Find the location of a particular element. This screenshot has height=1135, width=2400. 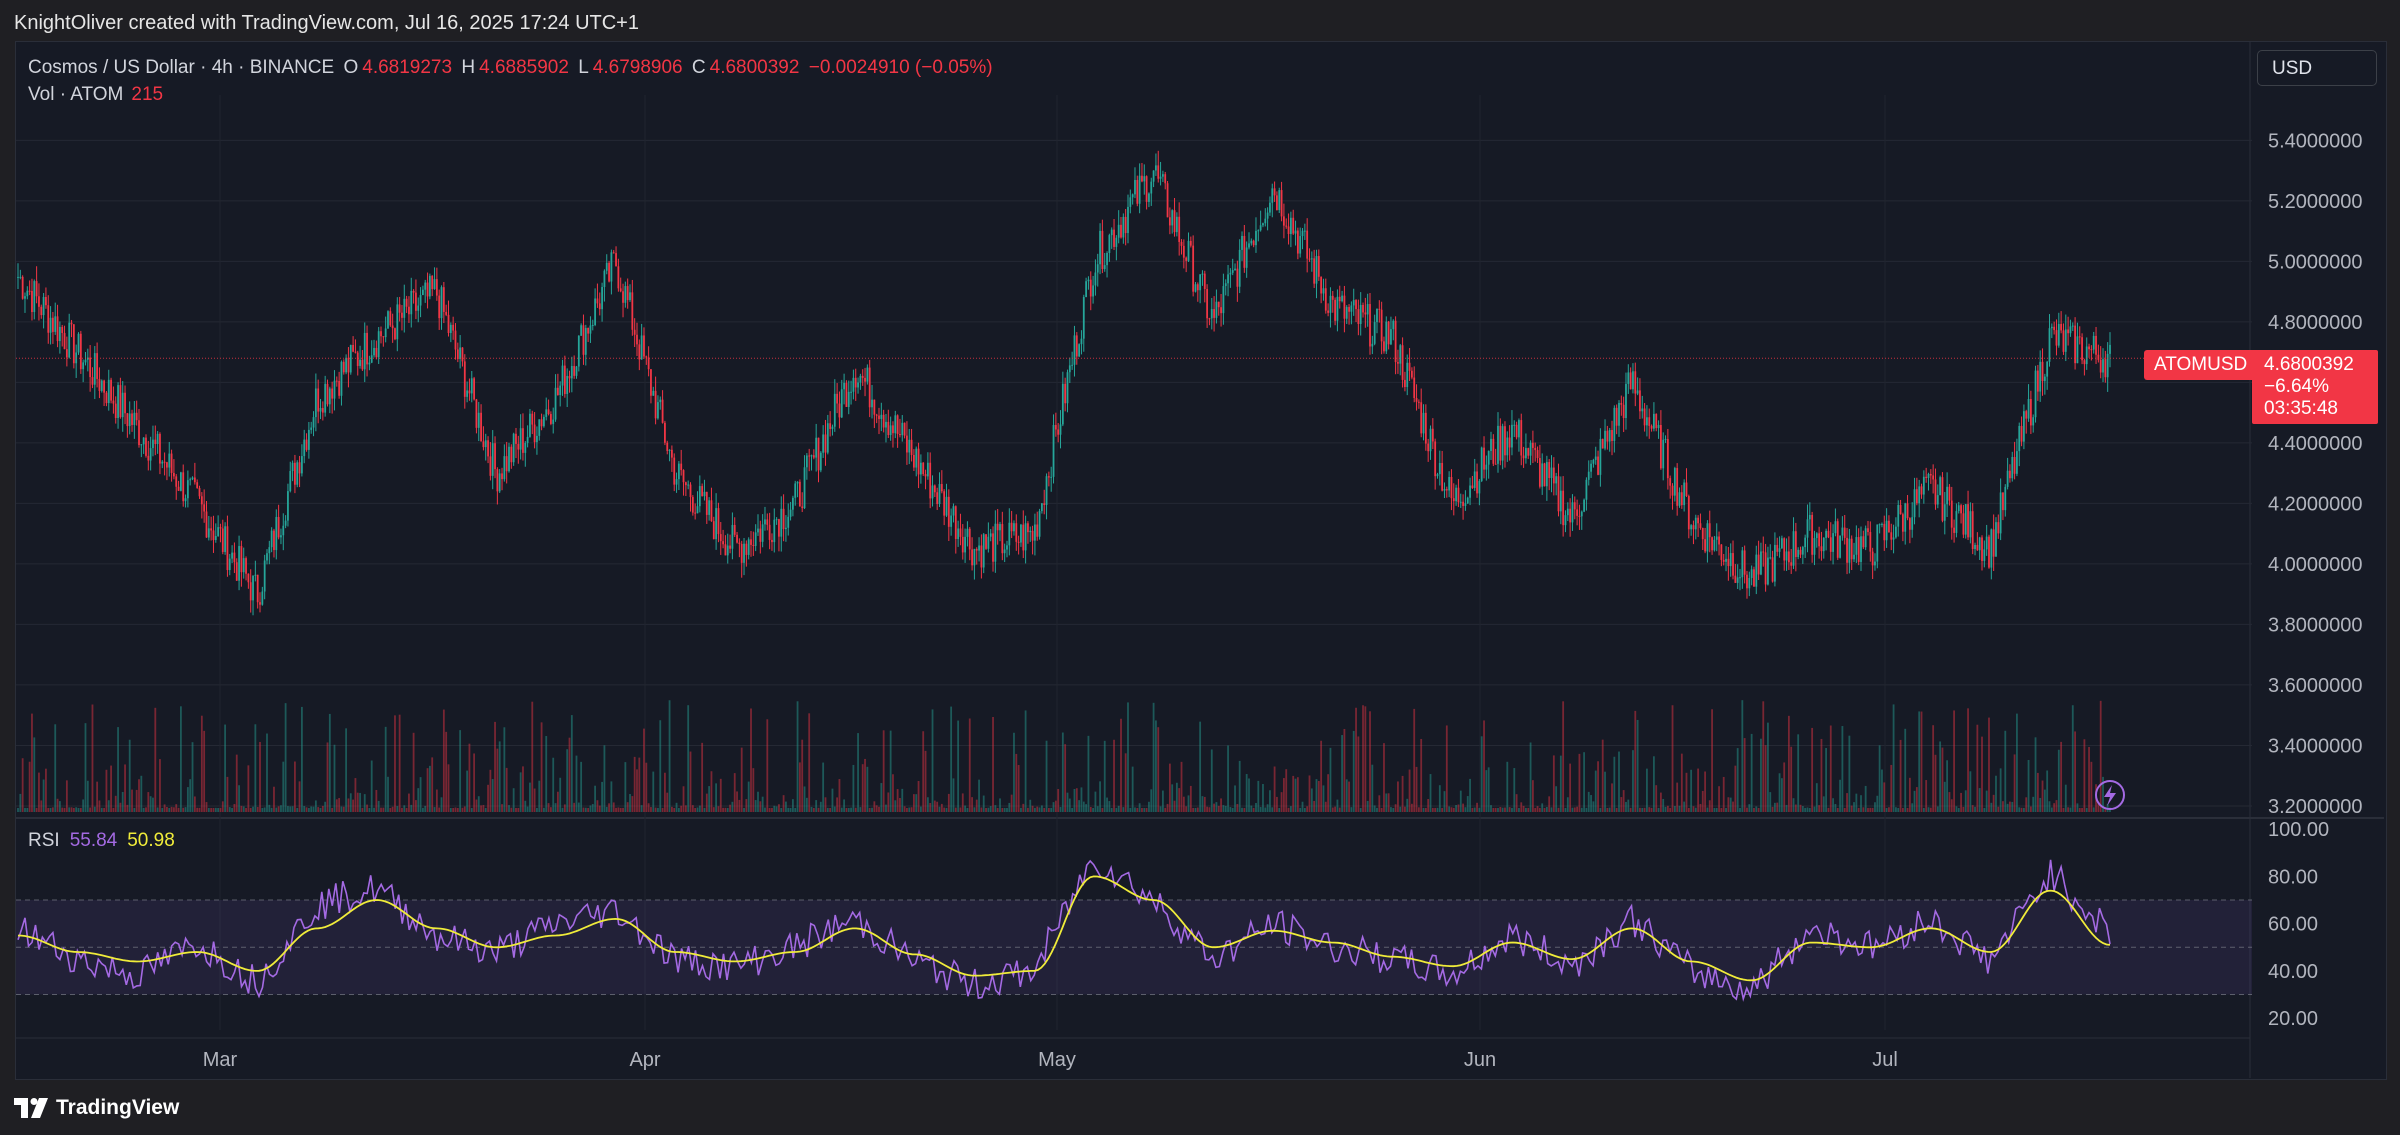

tradingview-wordmark: TradingView is located at coordinates (118, 1107).